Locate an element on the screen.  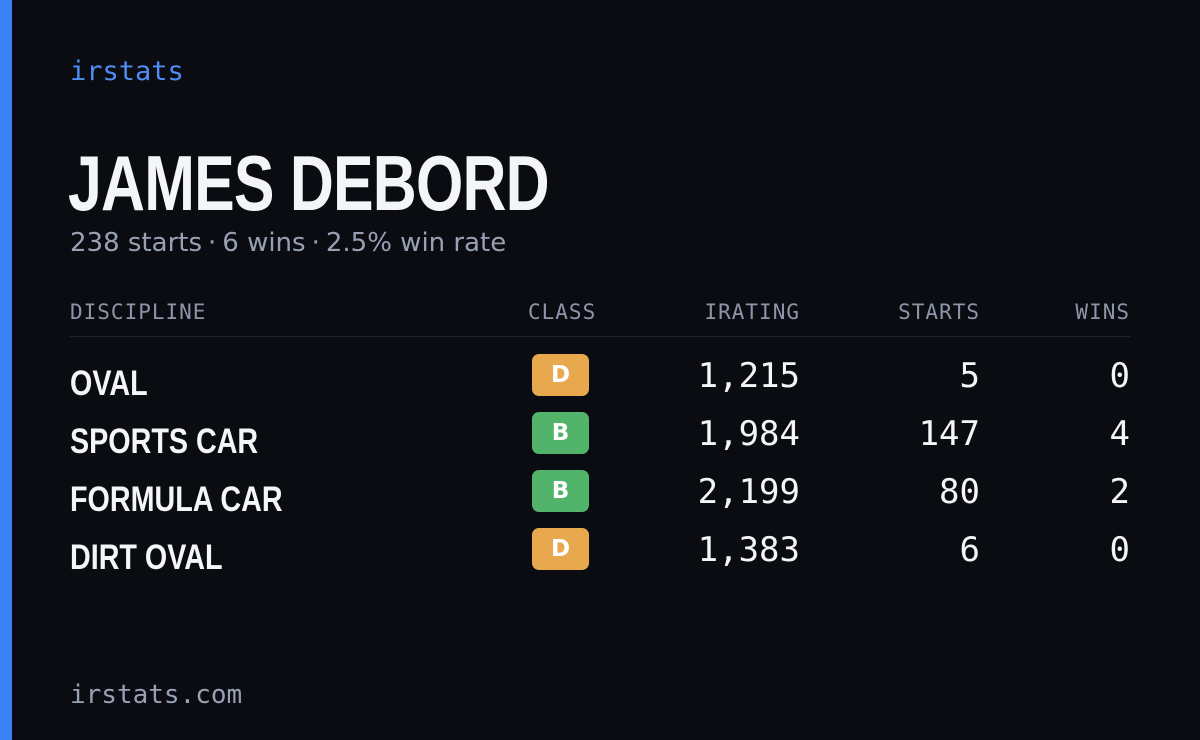
accent-bar is located at coordinates (6, 370).